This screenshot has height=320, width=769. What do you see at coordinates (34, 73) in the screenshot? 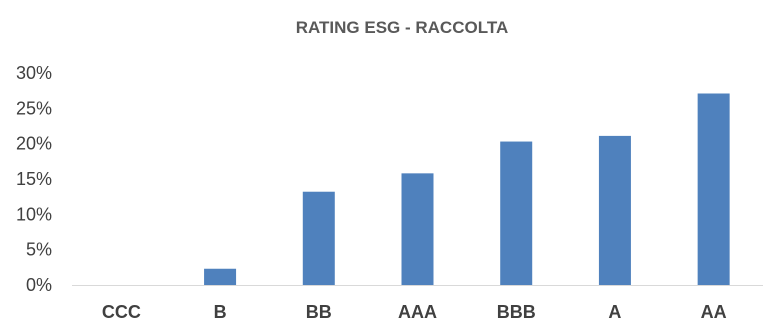
I see `y-tick-label: 30%` at bounding box center [34, 73].